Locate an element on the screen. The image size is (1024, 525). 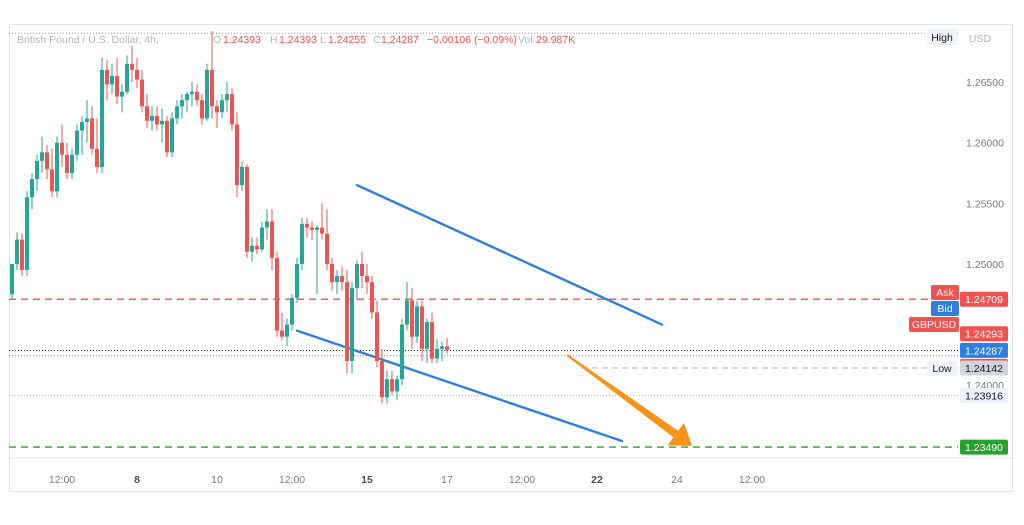
volume-label: Vol is located at coordinates (525, 40).